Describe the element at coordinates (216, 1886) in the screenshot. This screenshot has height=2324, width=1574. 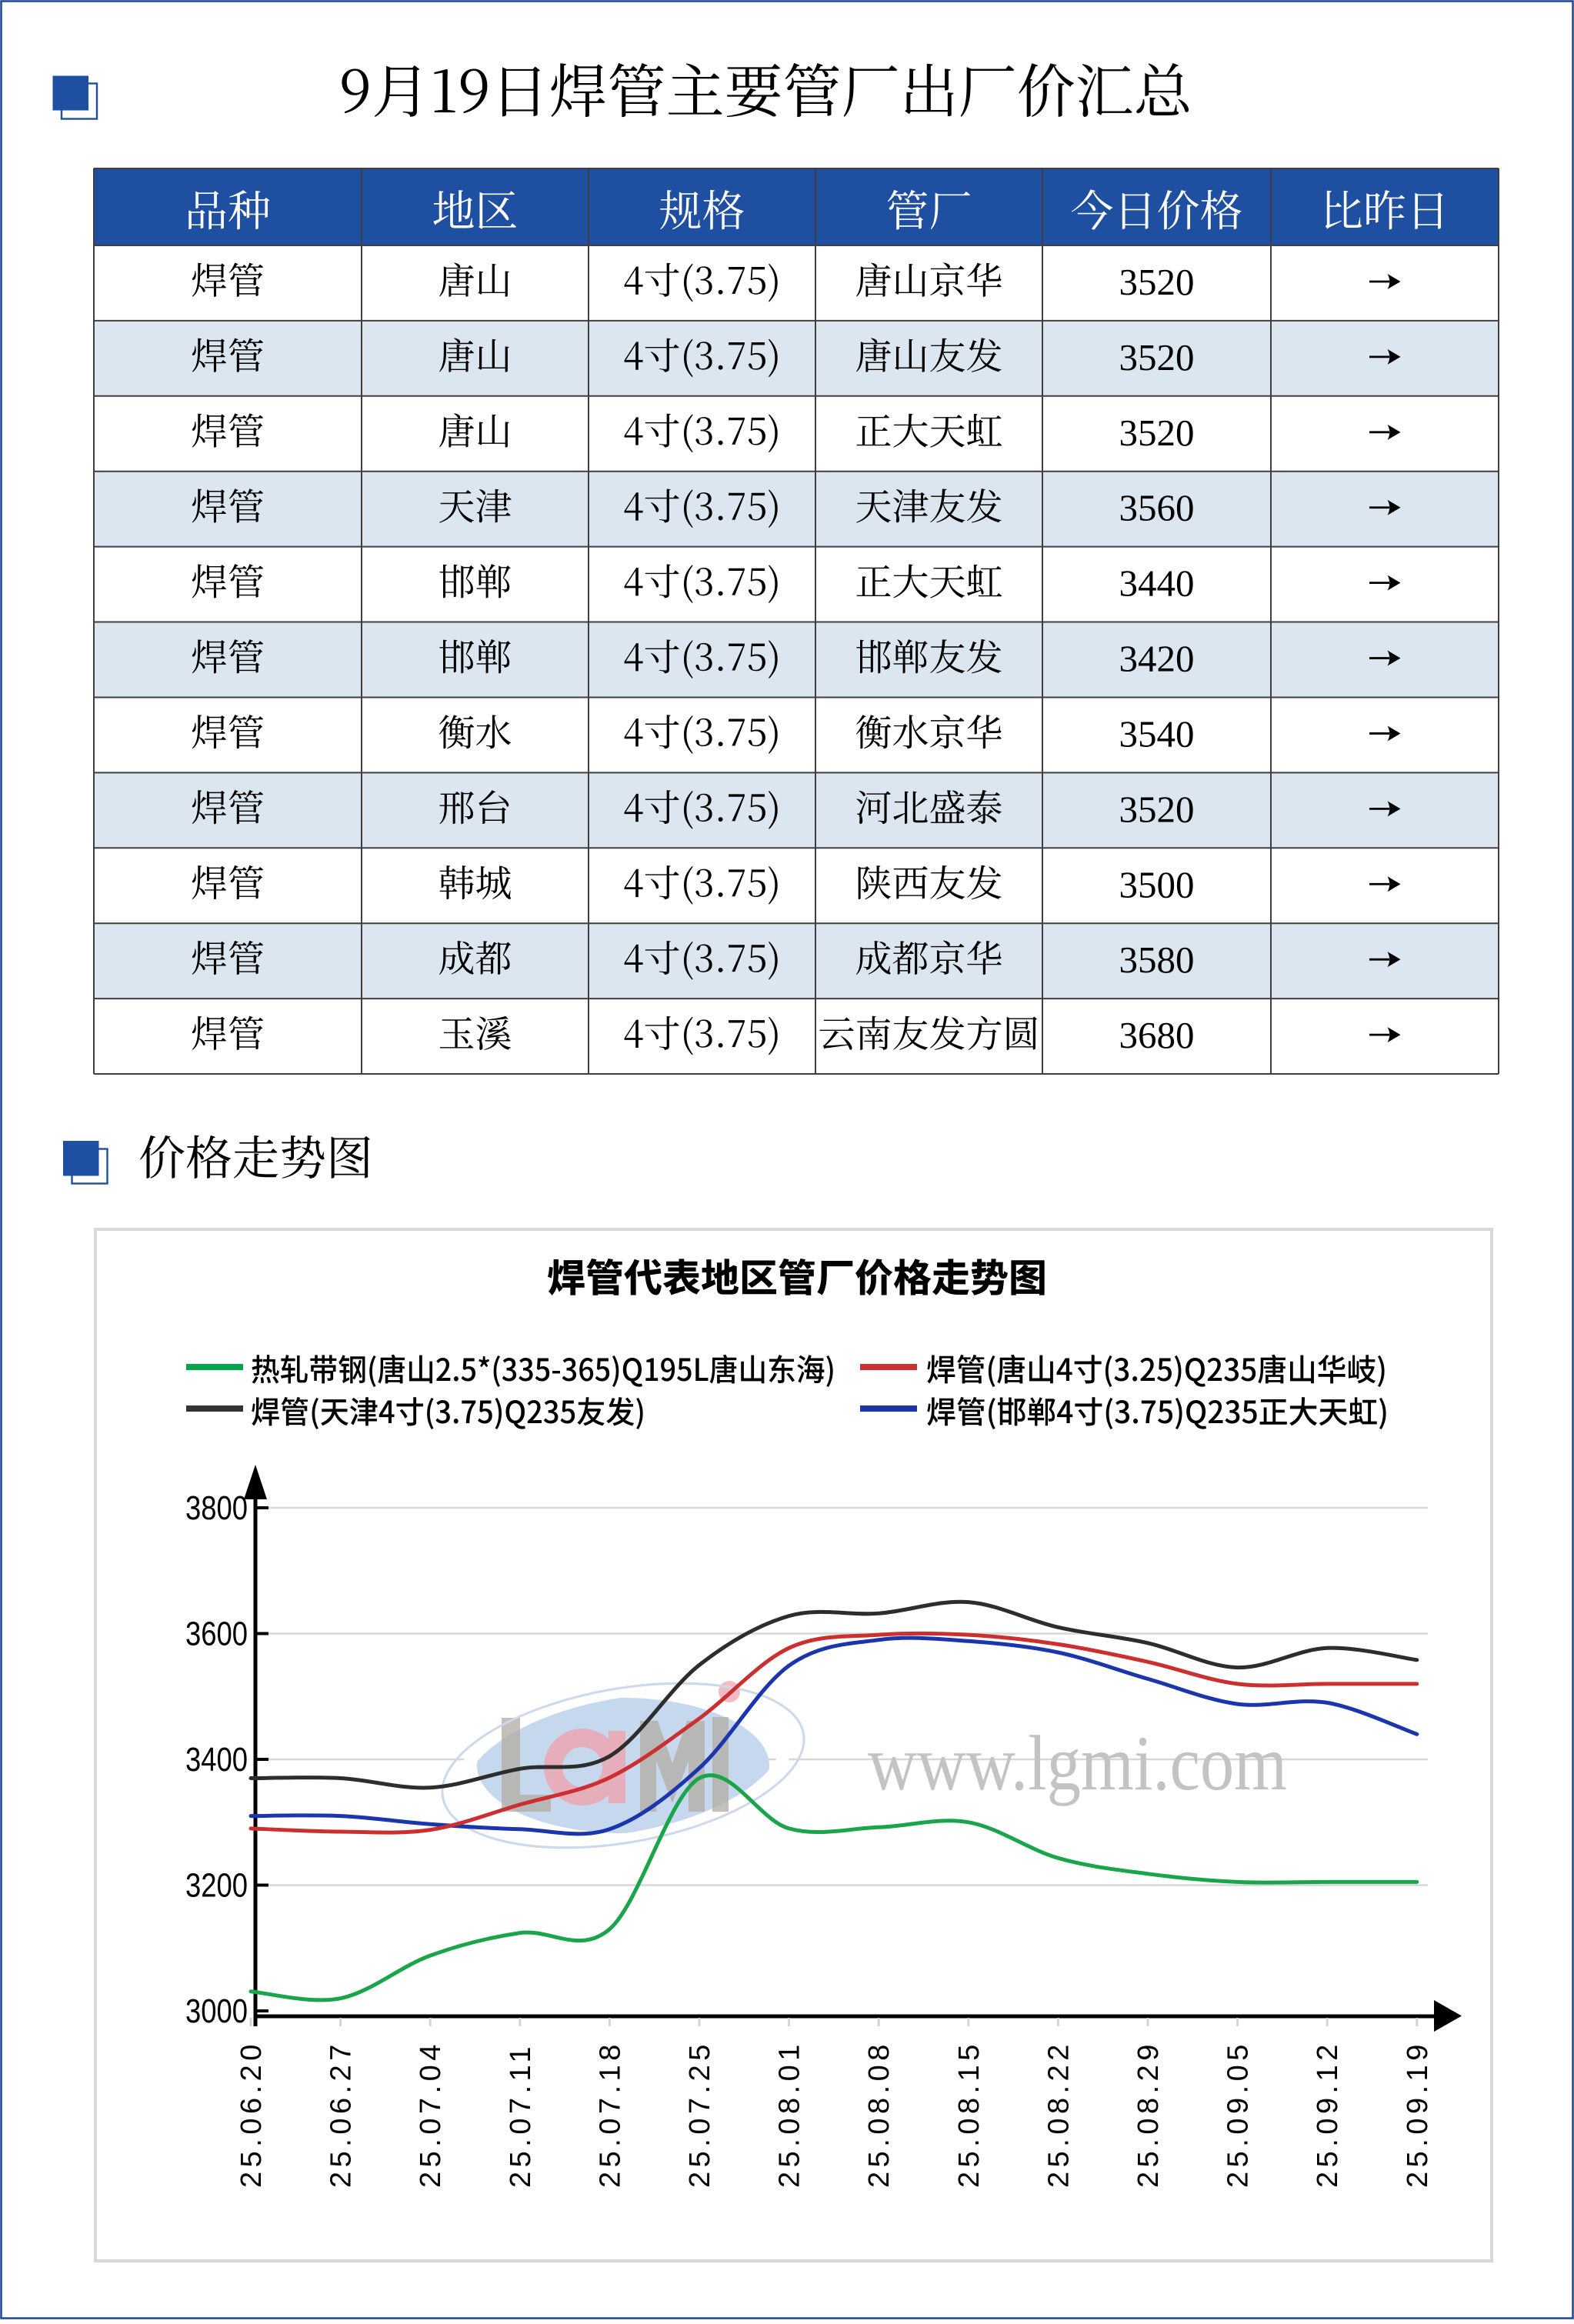
I see `svg-text: 3200` at that location.